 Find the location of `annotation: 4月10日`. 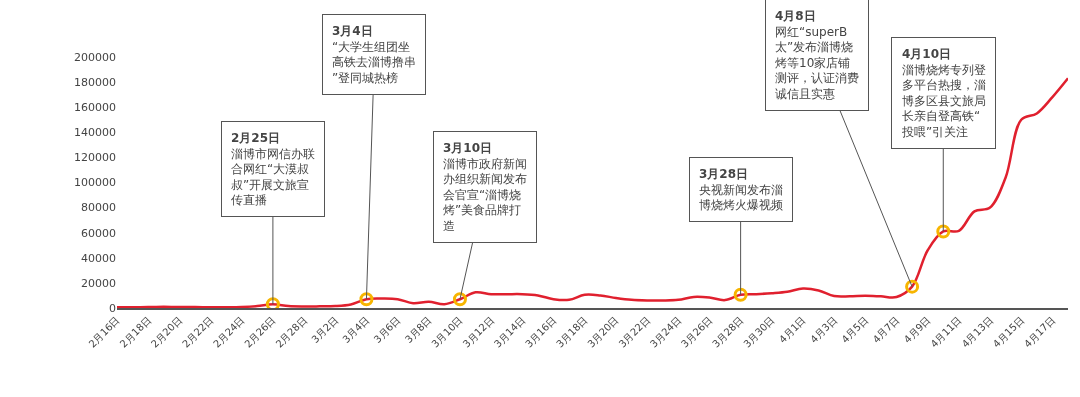

annotation: 4月10日 is located at coordinates (927, 54).